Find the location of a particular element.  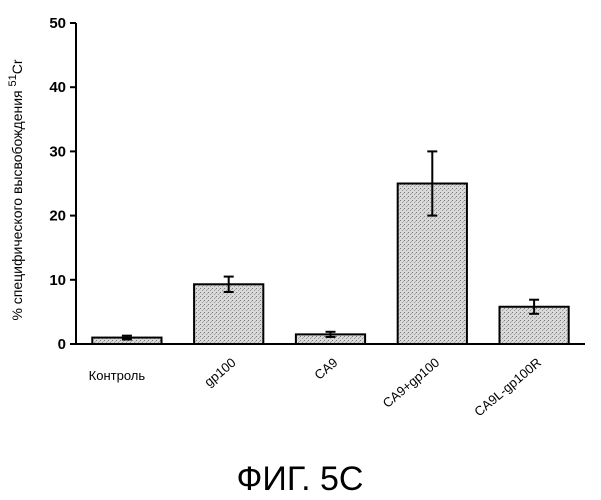

y-tick-label: 20 is located at coordinates (57, 216).